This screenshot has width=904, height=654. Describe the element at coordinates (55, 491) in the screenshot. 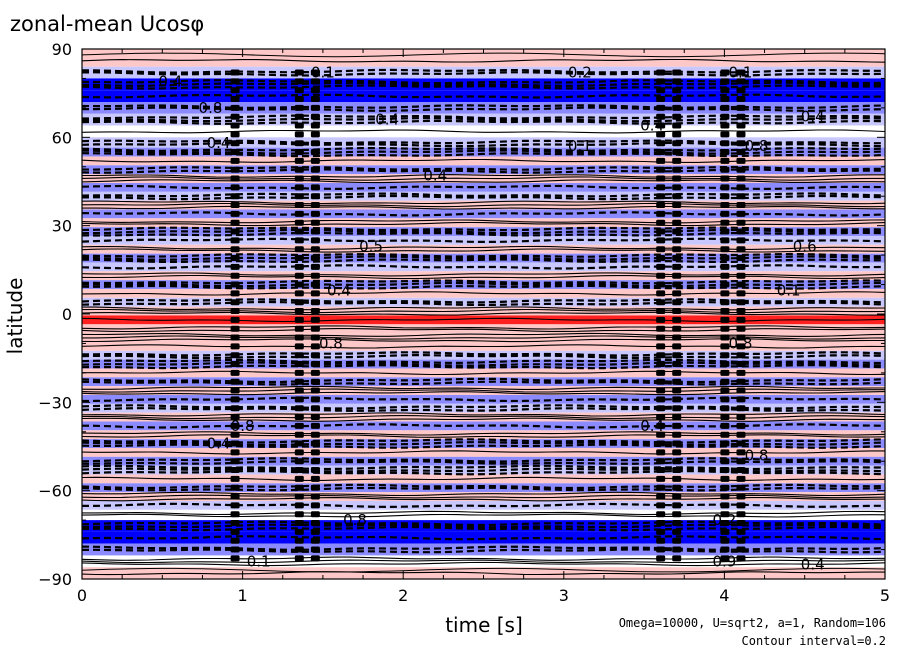

I see `y-tick-label: −60` at that location.